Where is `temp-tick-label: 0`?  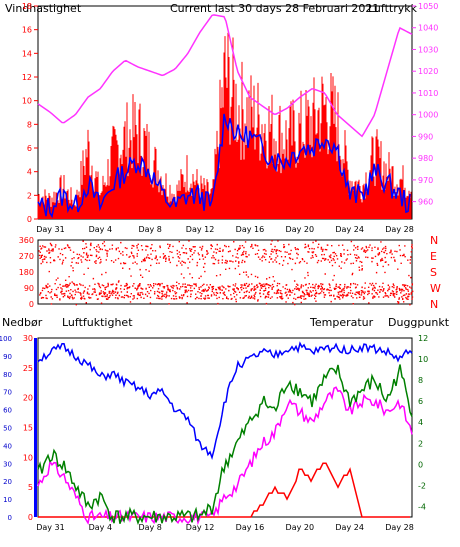
temp-tick-label: 0 is located at coordinates (420, 464).